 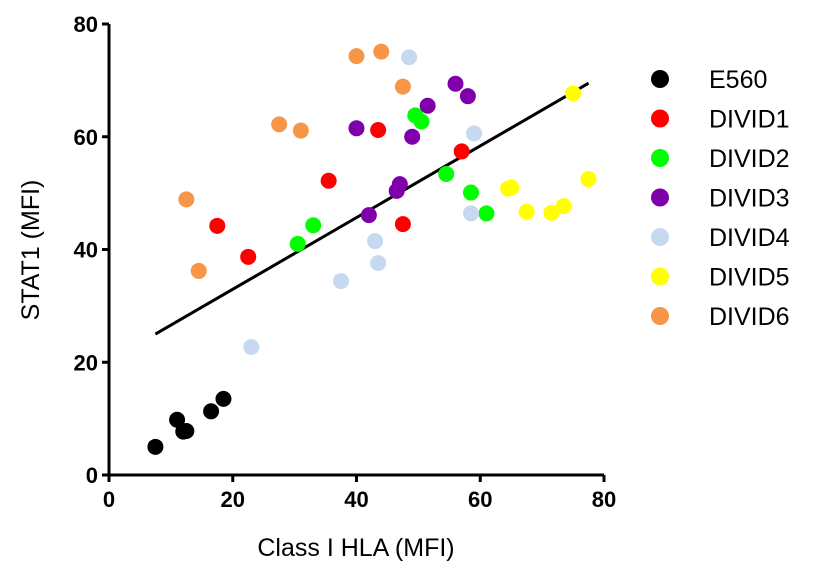 I want to click on x-tick-label: 40, so click(x=356, y=499).